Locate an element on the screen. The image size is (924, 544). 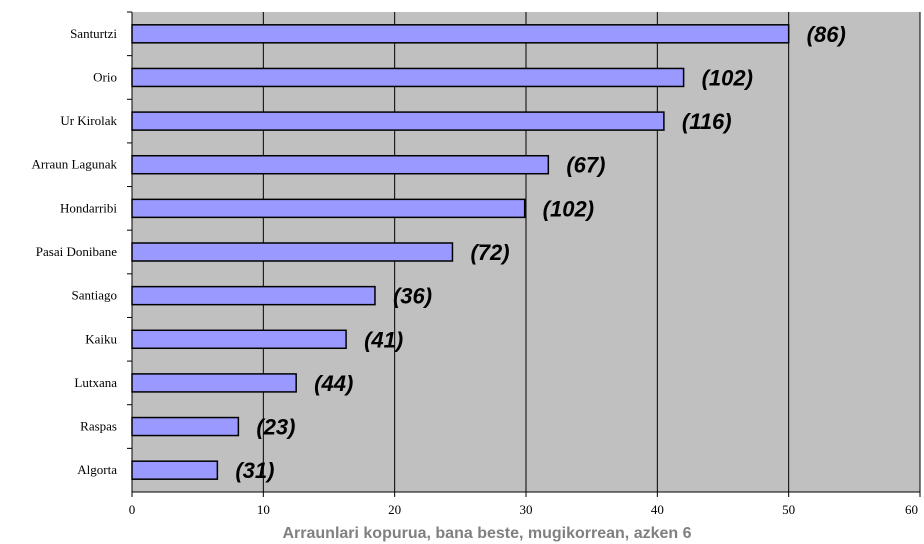
category-label: Arraun Lagunak is located at coordinates (74, 164).